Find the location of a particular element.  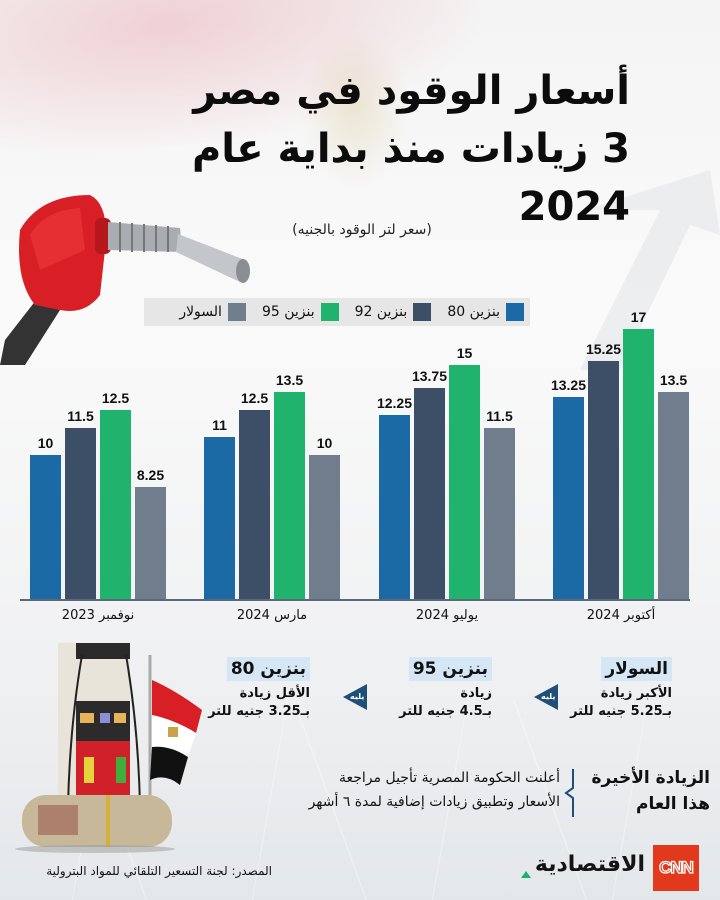

increase-benzine-80: بنزين 80 الأقل زيادة بـ3.25 جنيه للتر is located at coordinates (245, 689).